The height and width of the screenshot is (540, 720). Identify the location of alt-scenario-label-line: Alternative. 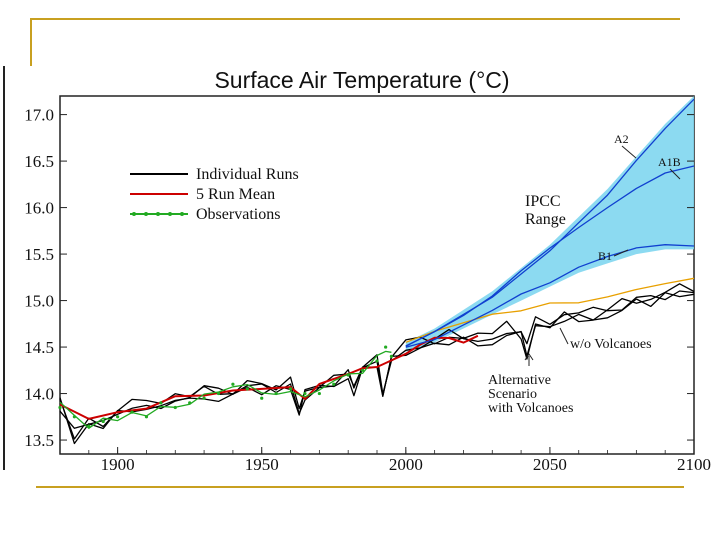
(519, 380).